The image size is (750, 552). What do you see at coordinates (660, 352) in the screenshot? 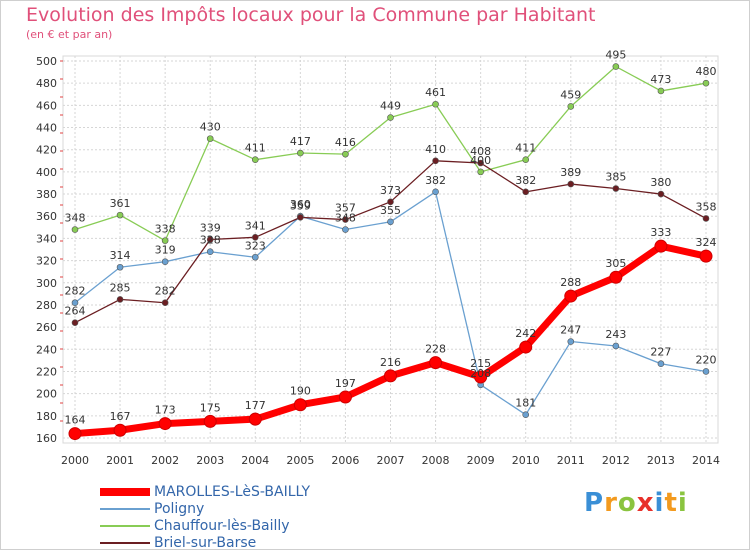
I see `data-label: 227` at bounding box center [660, 352].